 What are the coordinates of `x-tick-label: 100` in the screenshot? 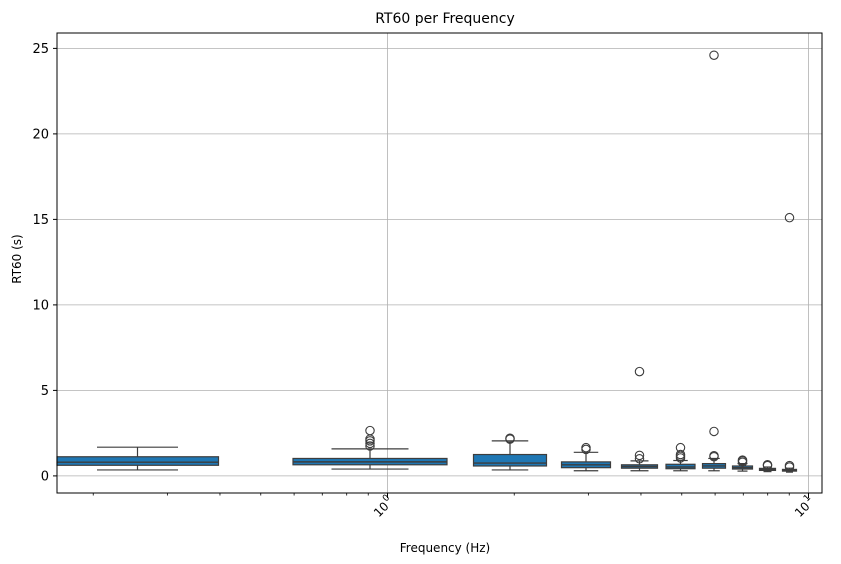 It's located at (381, 506).